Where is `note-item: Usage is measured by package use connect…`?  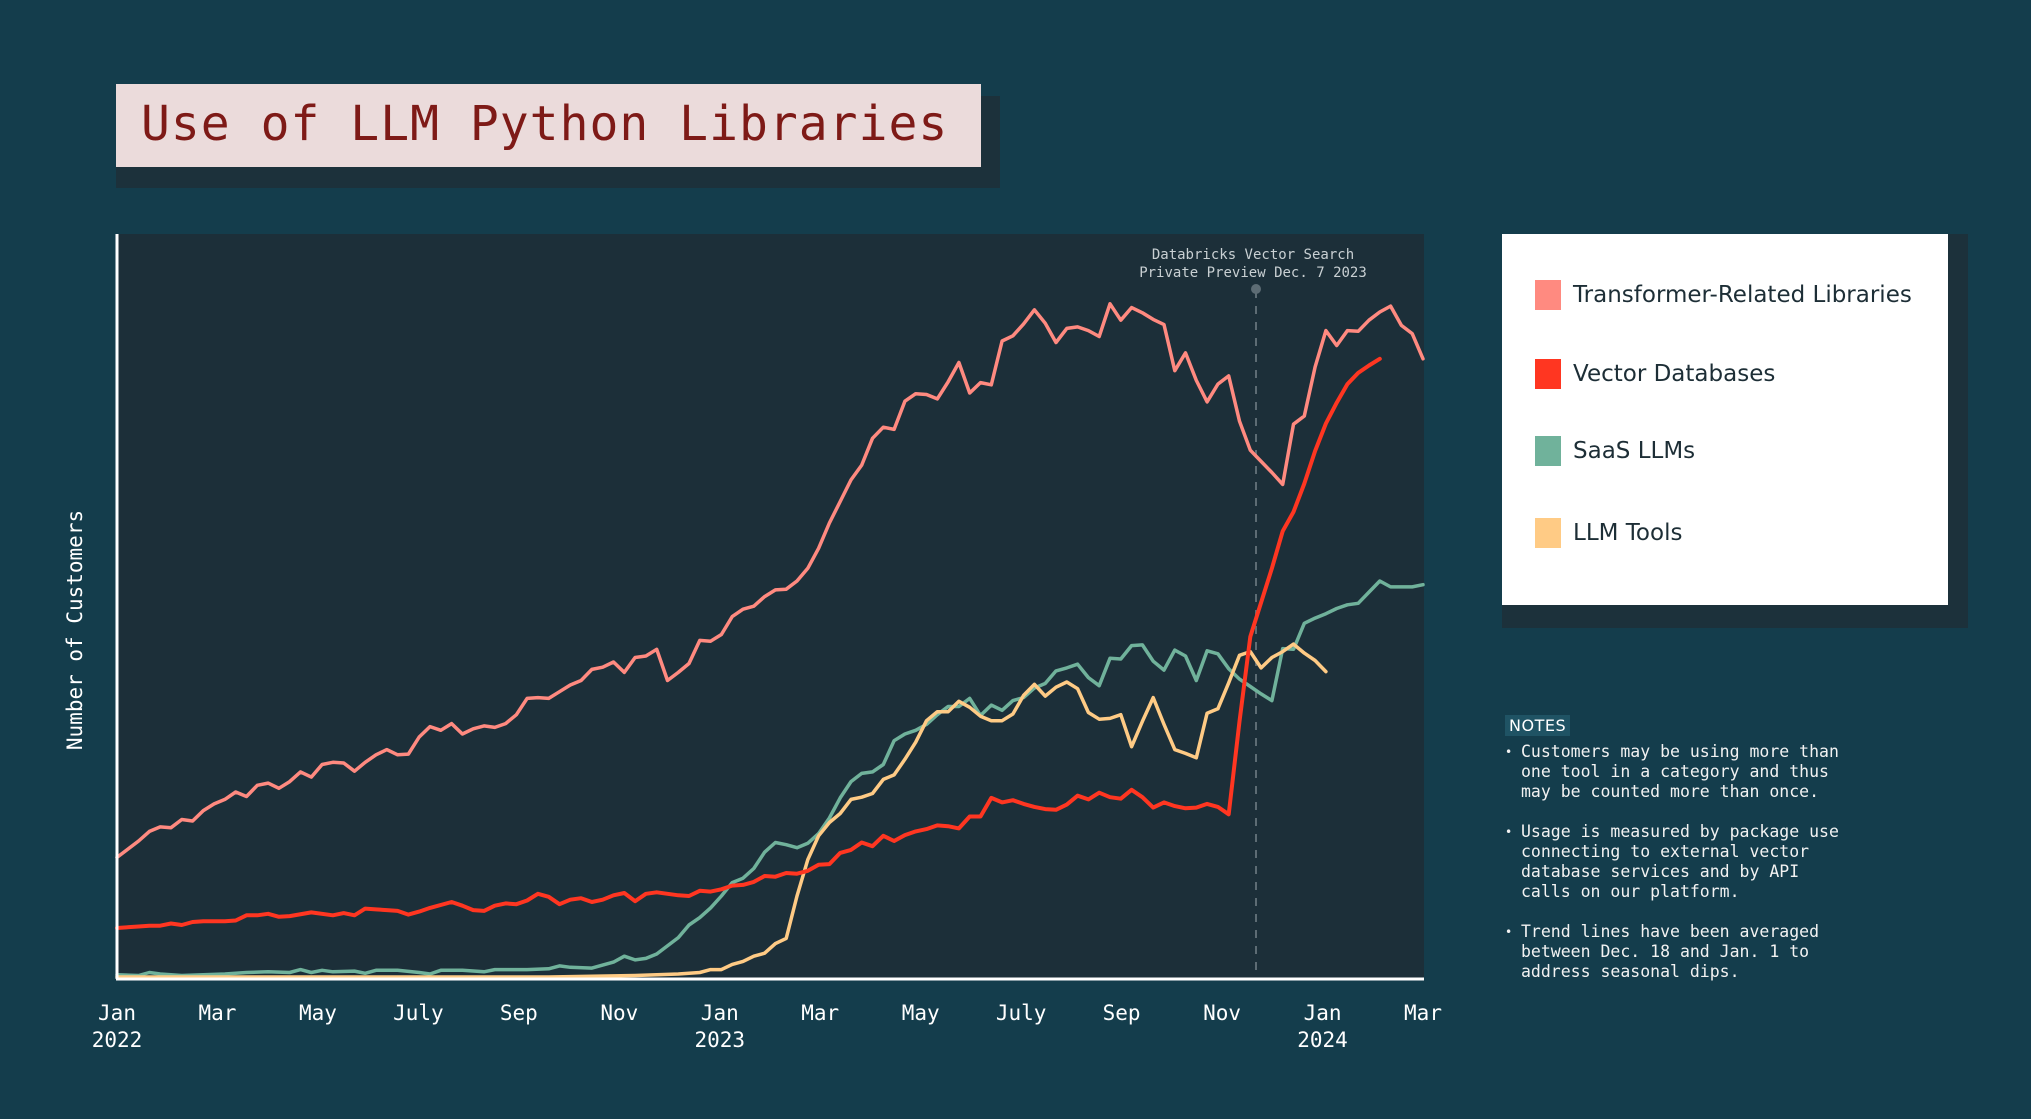
note-item: Usage is measured by package use connect… is located at coordinates (1705, 862).